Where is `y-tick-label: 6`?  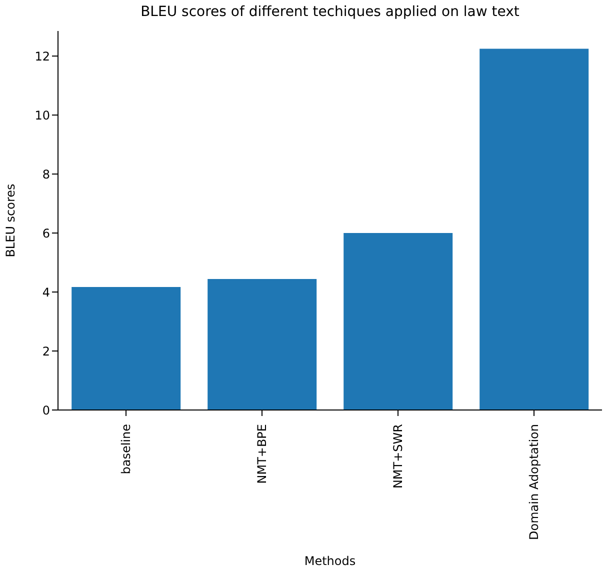
y-tick-label: 6 is located at coordinates (46, 233).